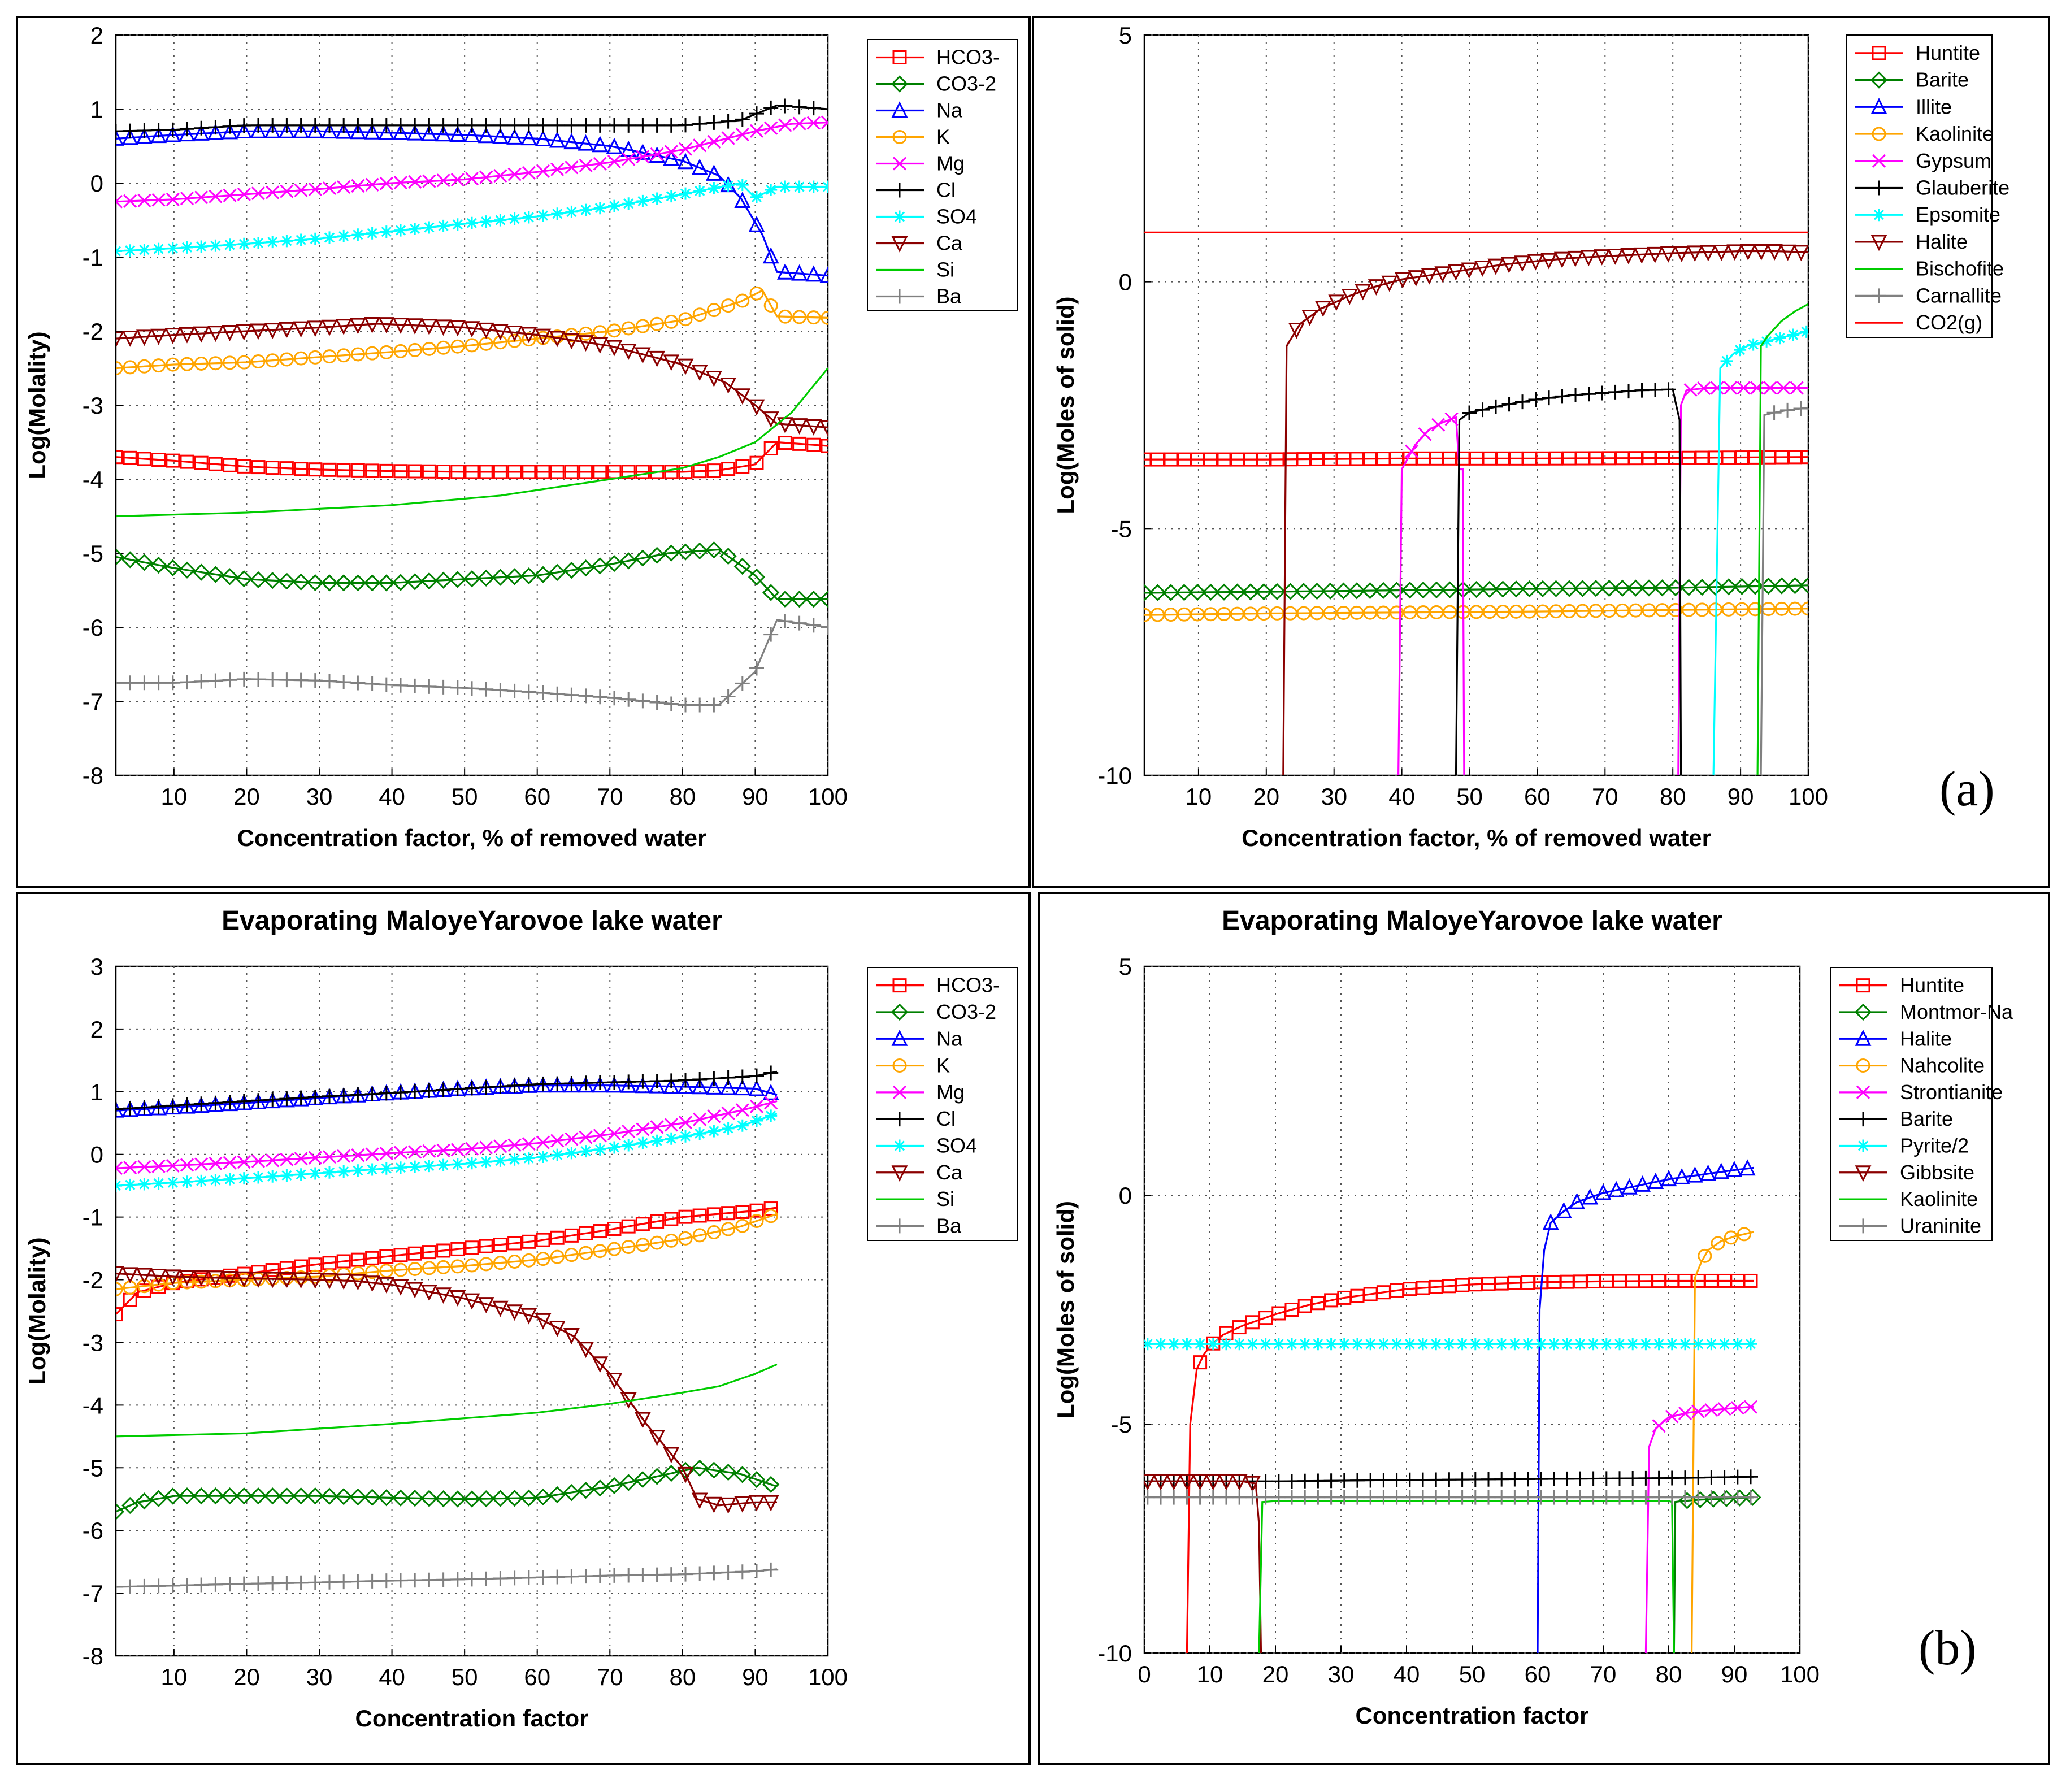  Describe the element at coordinates (1705, 1255) in the screenshot. I see `data-point-nahcolite` at that location.